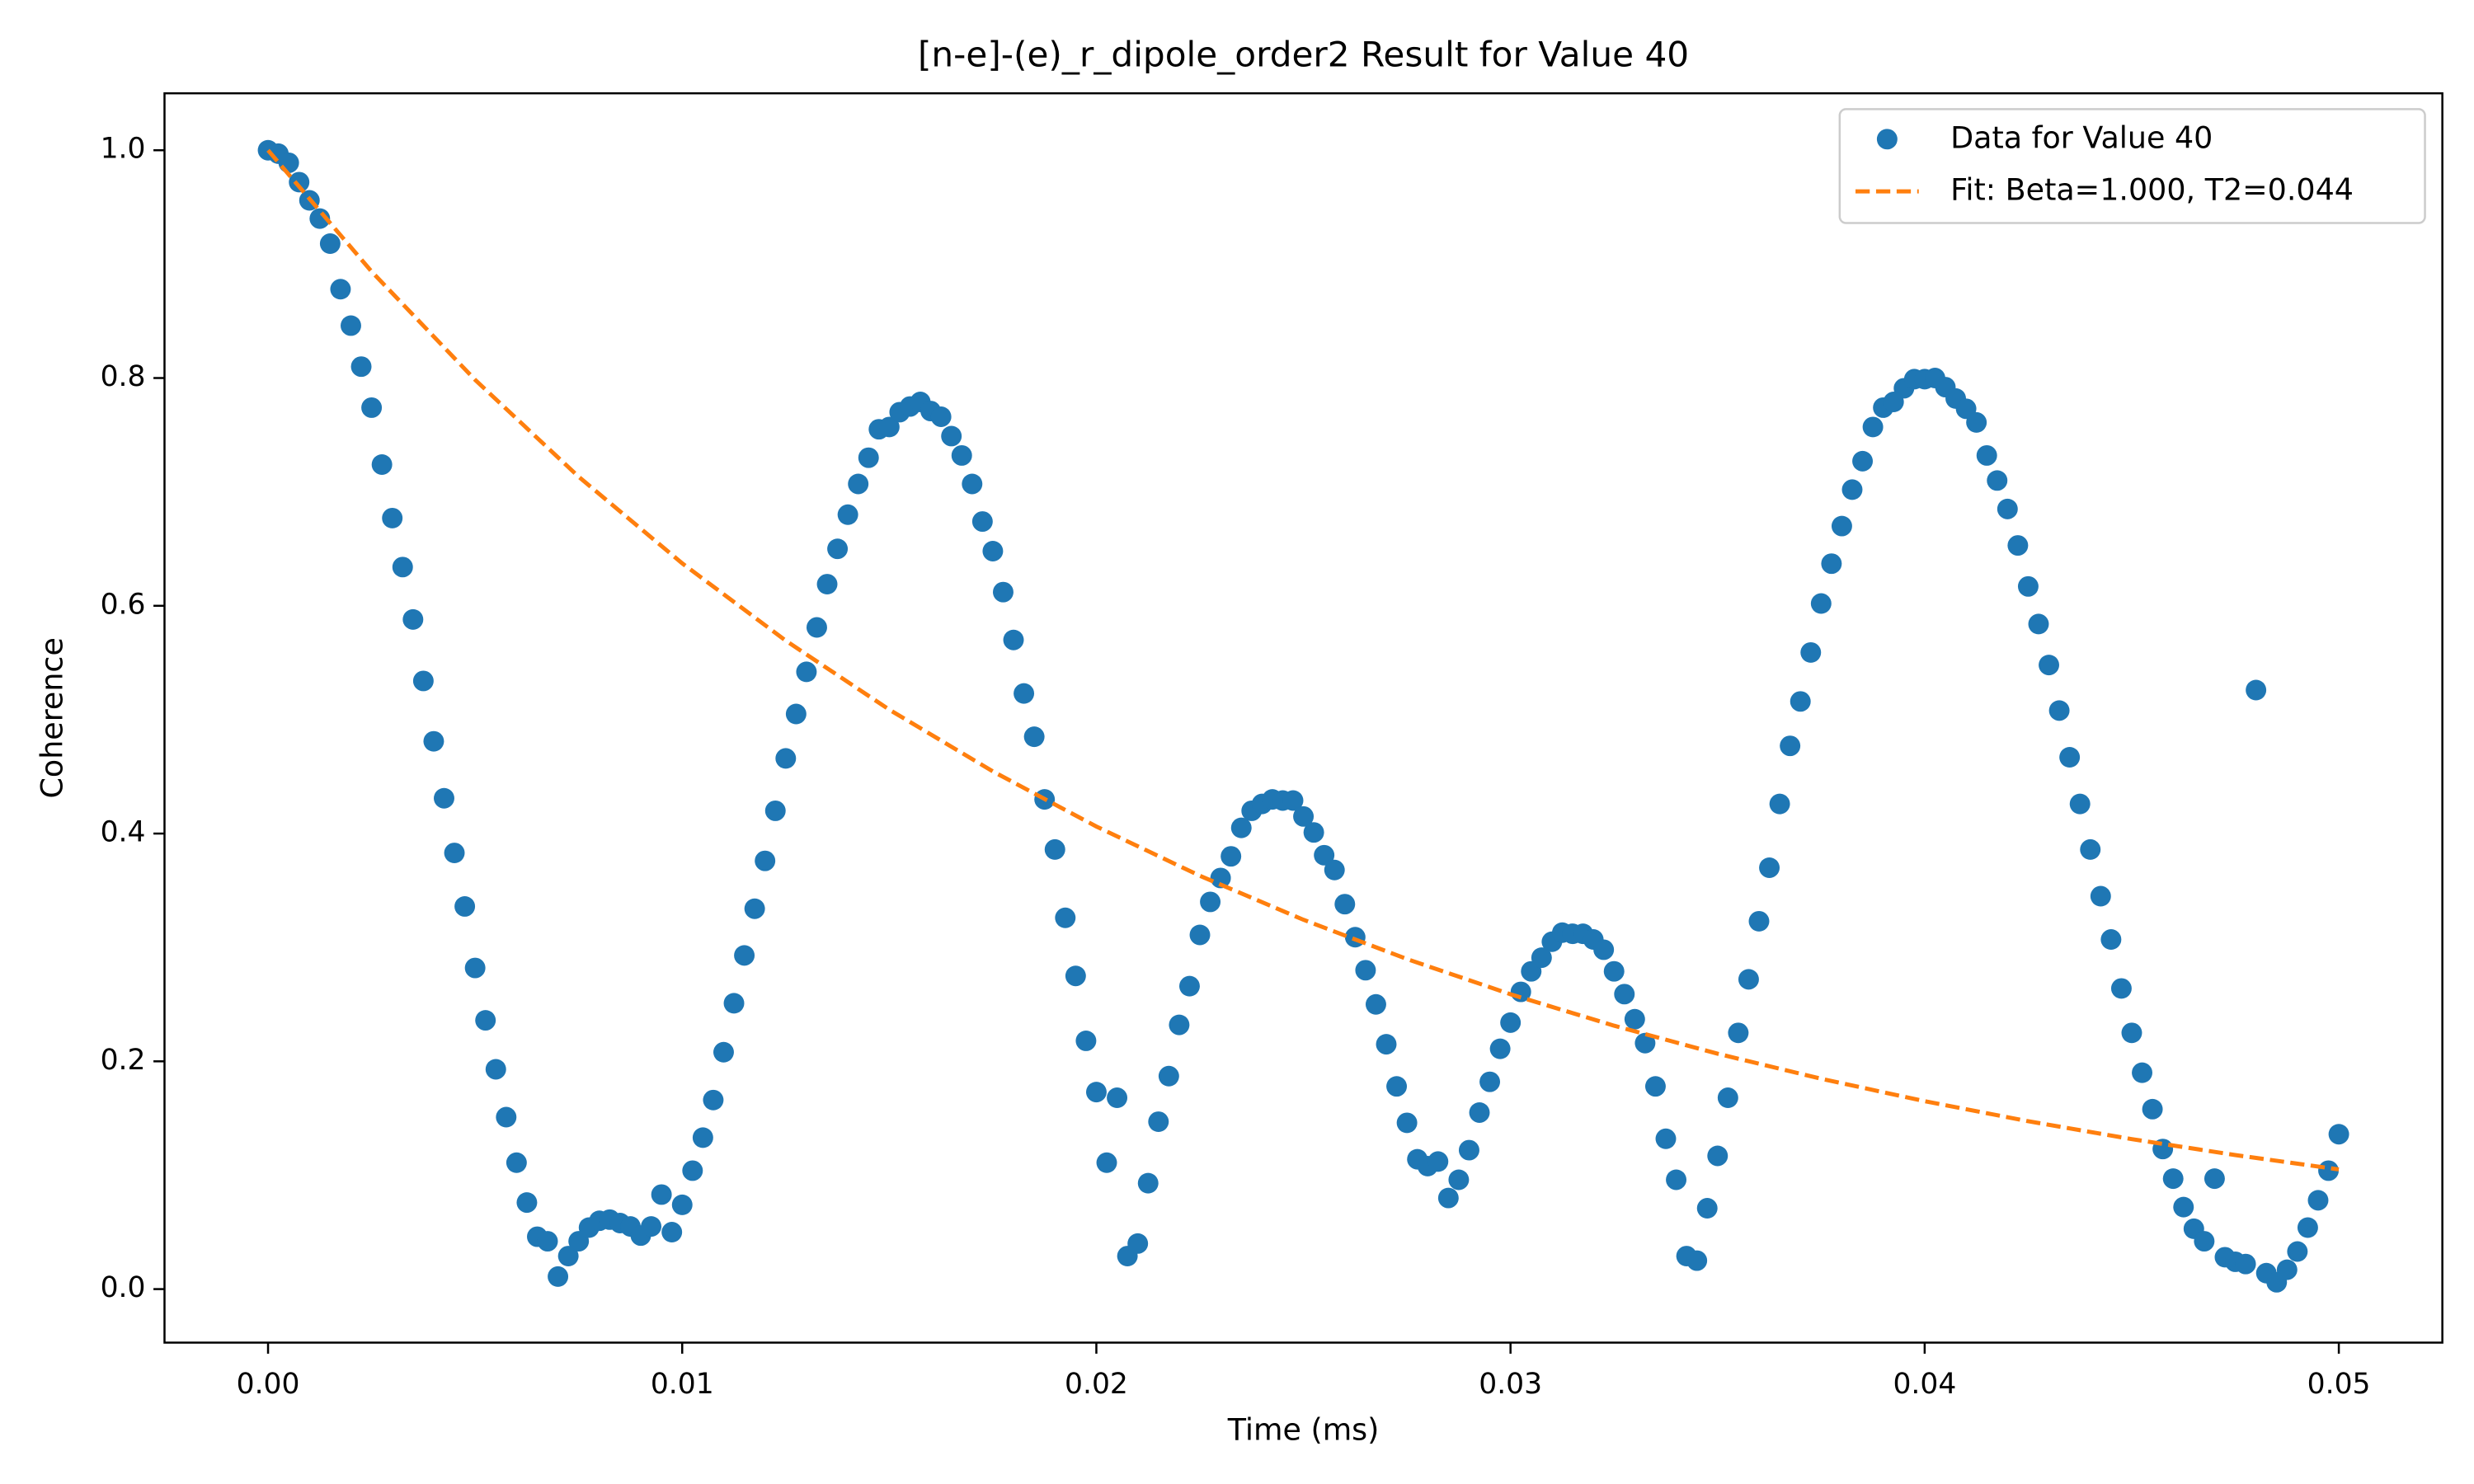 The image size is (2474, 1484). I want to click on y-tick-label: 1.0, so click(123, 149).